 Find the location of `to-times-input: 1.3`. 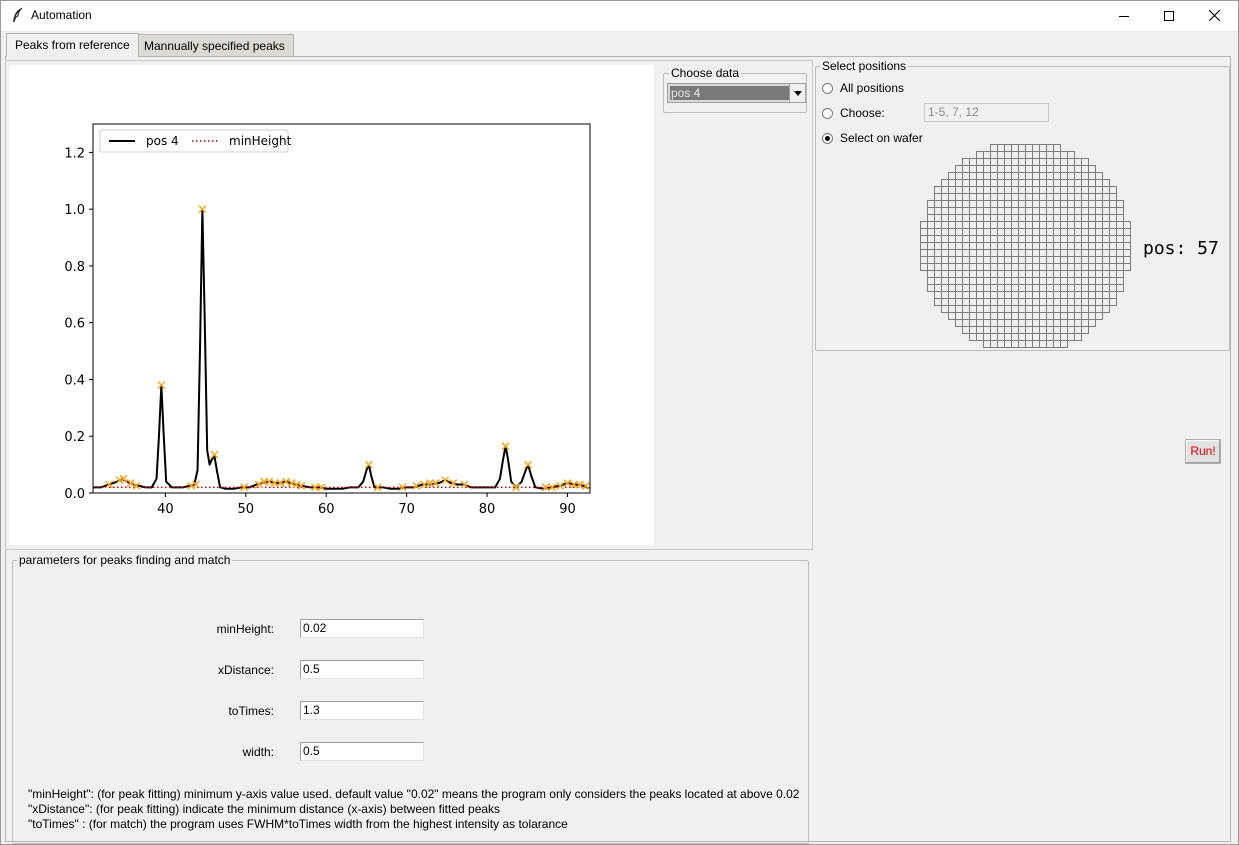

to-times-input: 1.3 is located at coordinates (362, 710).